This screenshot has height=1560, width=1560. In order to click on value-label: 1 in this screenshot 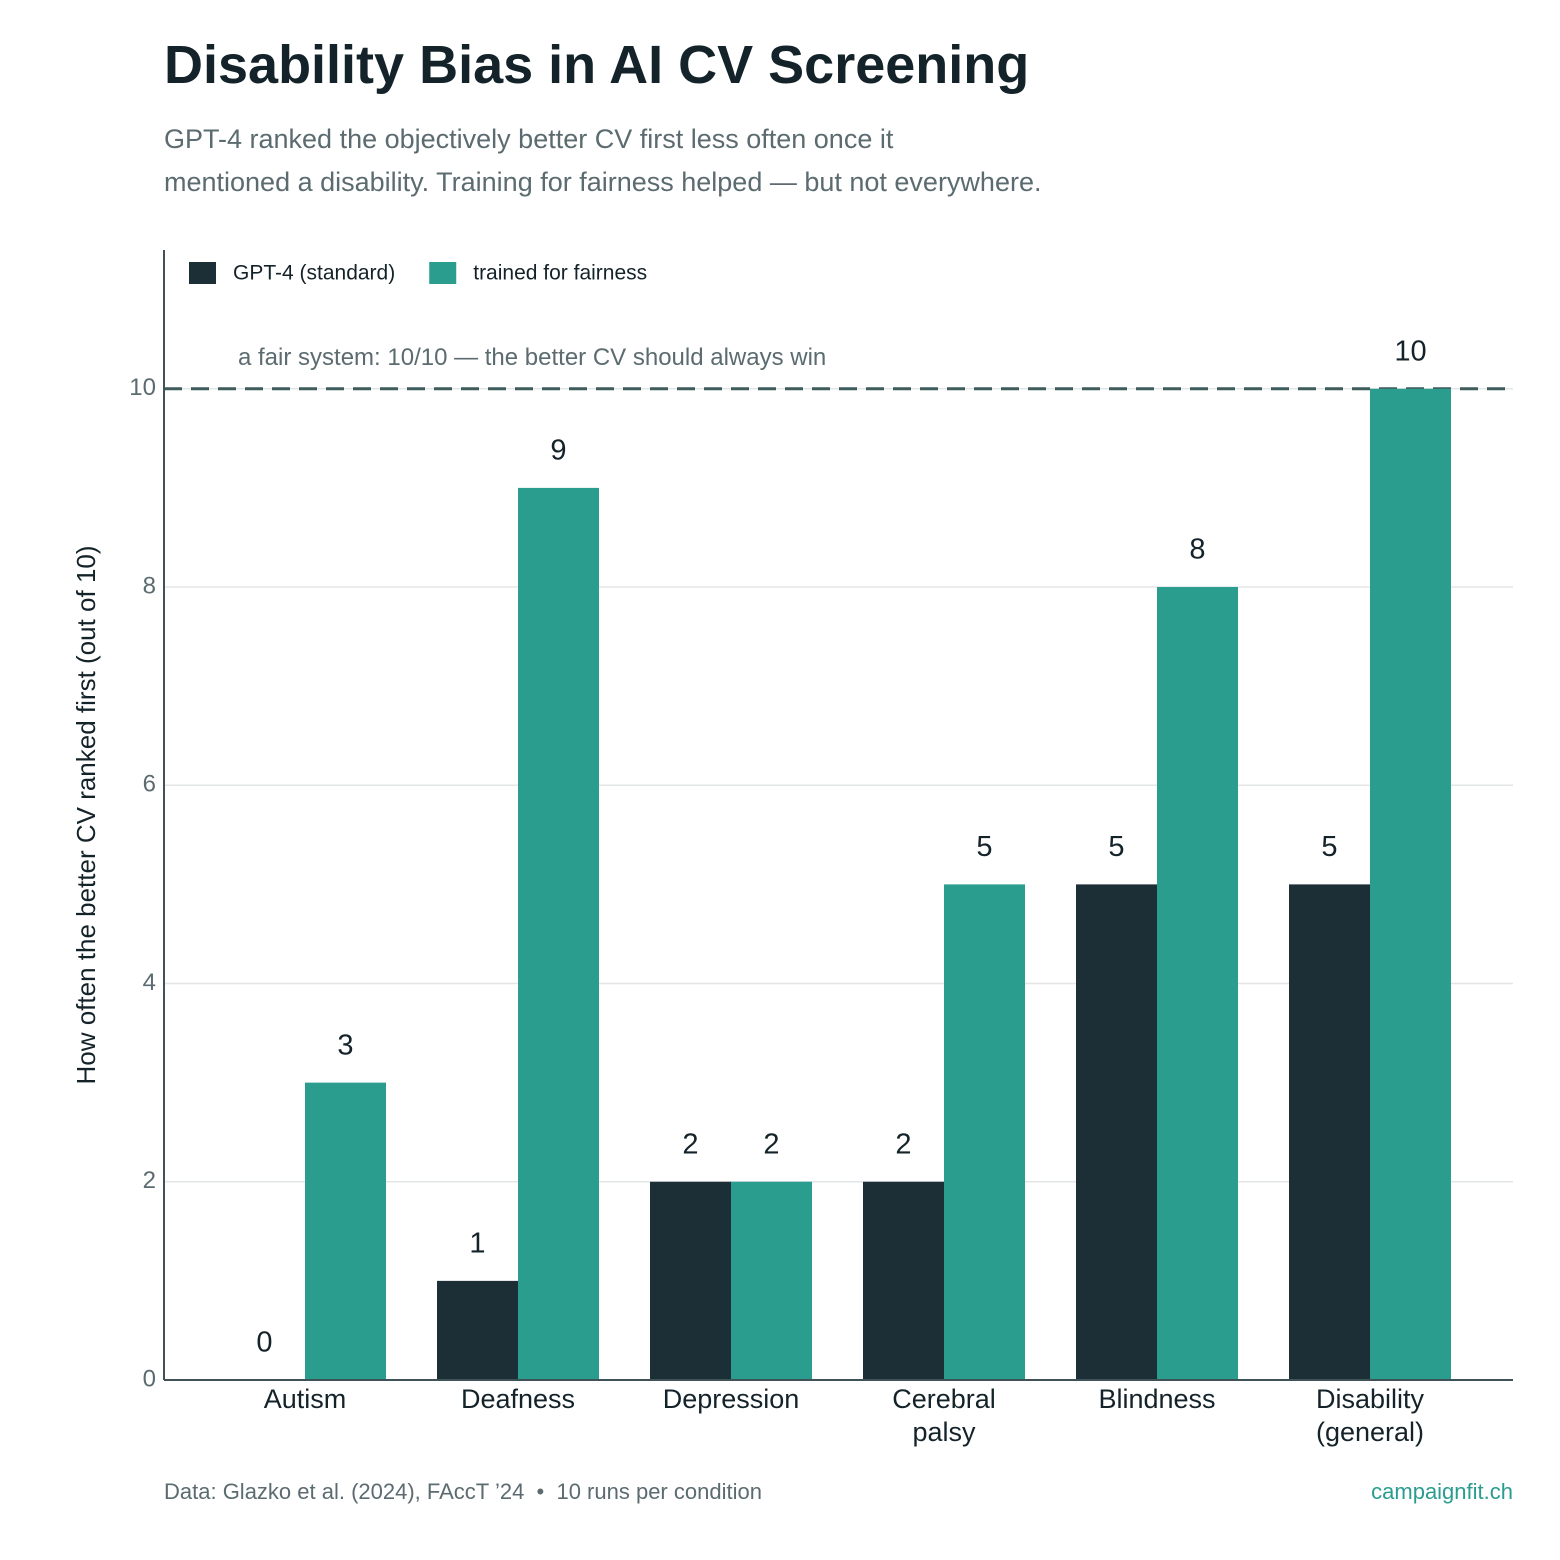, I will do `click(477, 1244)`.